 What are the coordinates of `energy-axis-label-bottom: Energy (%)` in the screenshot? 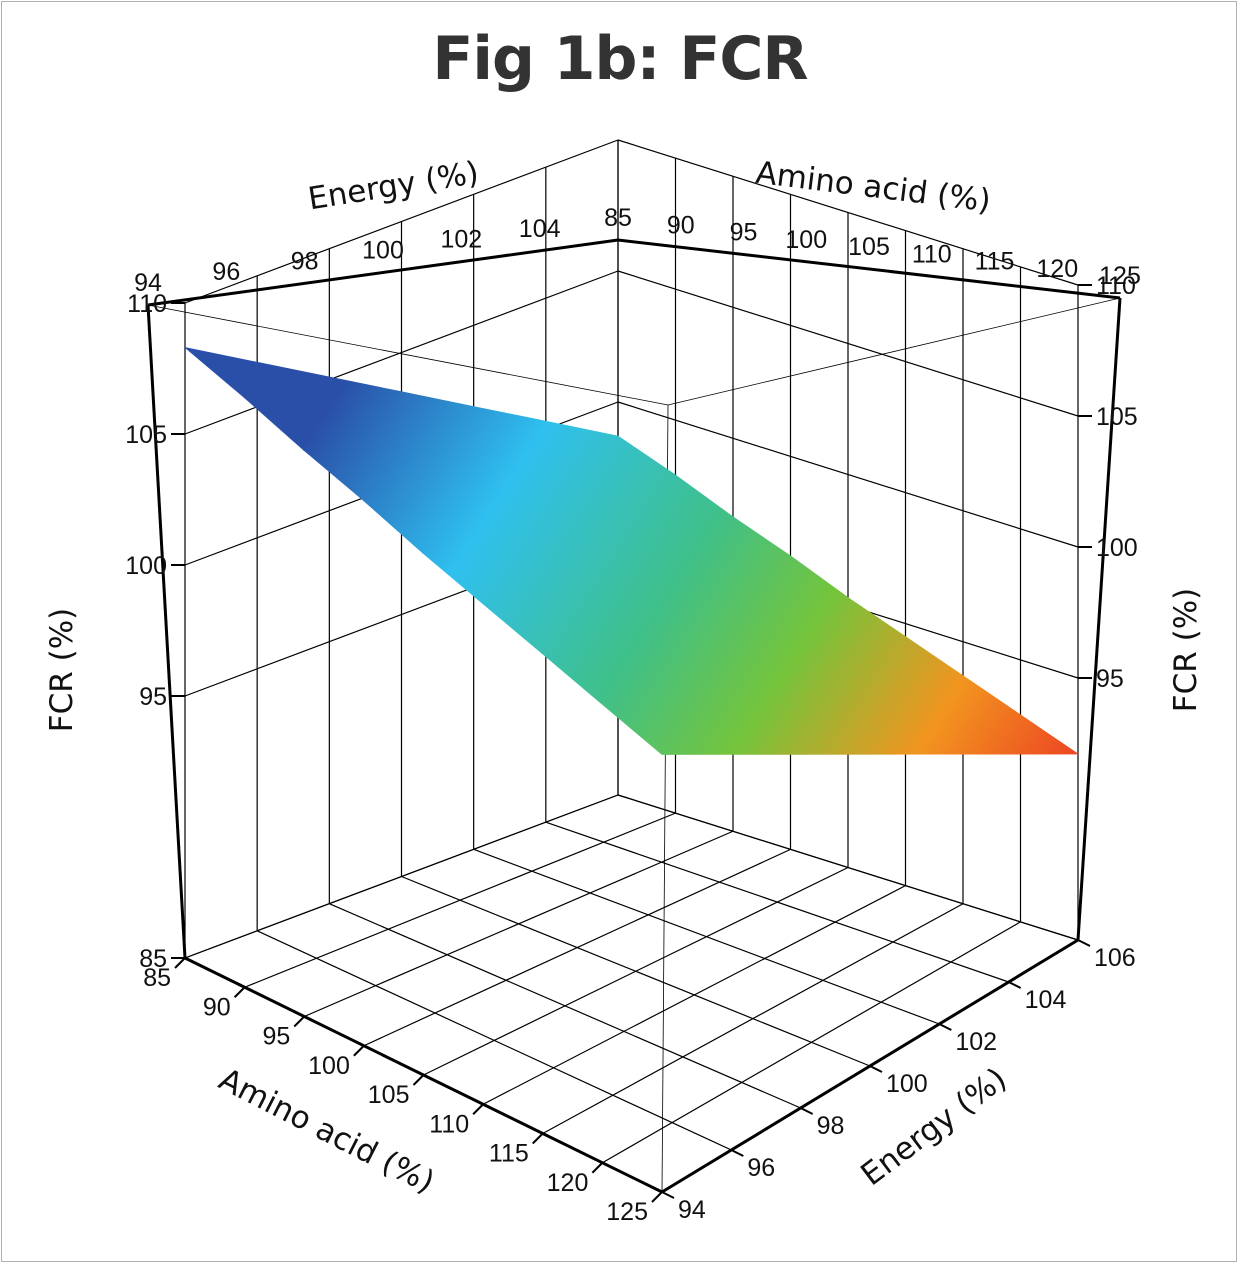 It's located at (933, 1127).